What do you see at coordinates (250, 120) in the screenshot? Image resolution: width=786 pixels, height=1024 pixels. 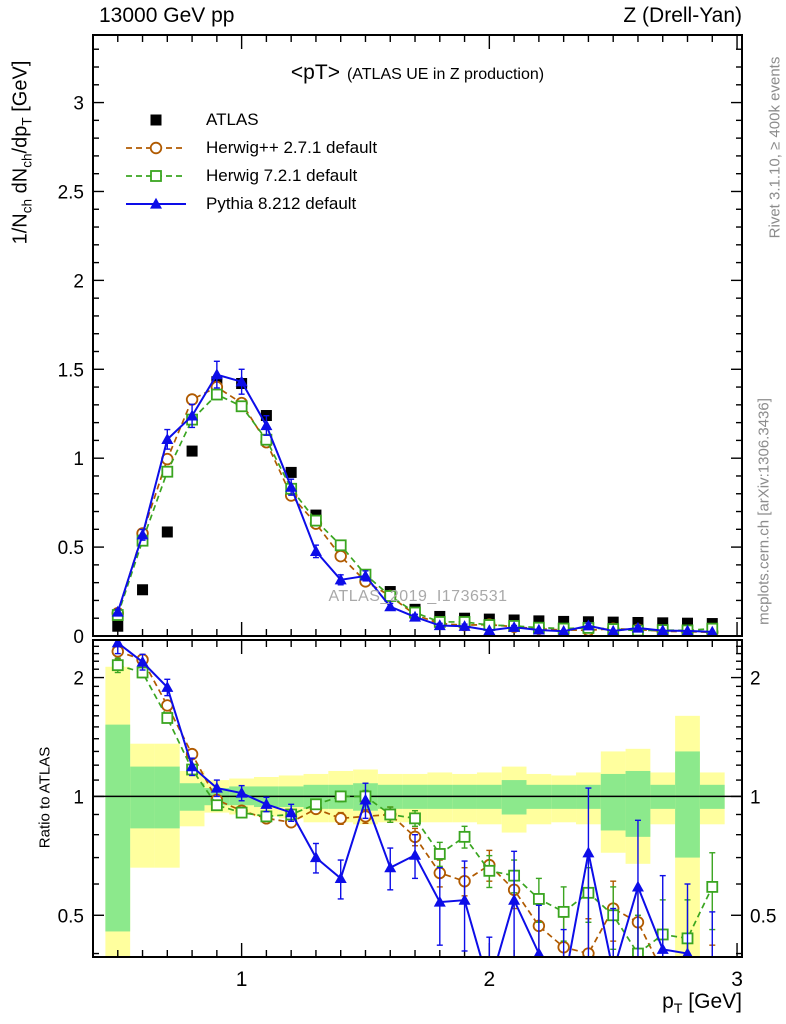 I see `legend-item-atlas: ATLAS` at bounding box center [250, 120].